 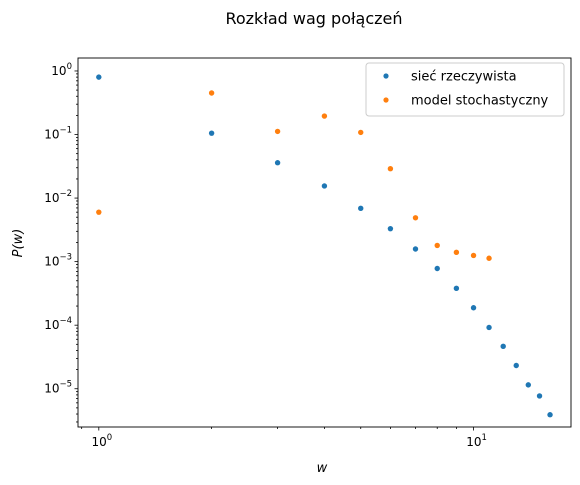 What do you see at coordinates (58, 324) in the screenshot?
I see `y-tick-label: 10⁻⁴` at bounding box center [58, 324].